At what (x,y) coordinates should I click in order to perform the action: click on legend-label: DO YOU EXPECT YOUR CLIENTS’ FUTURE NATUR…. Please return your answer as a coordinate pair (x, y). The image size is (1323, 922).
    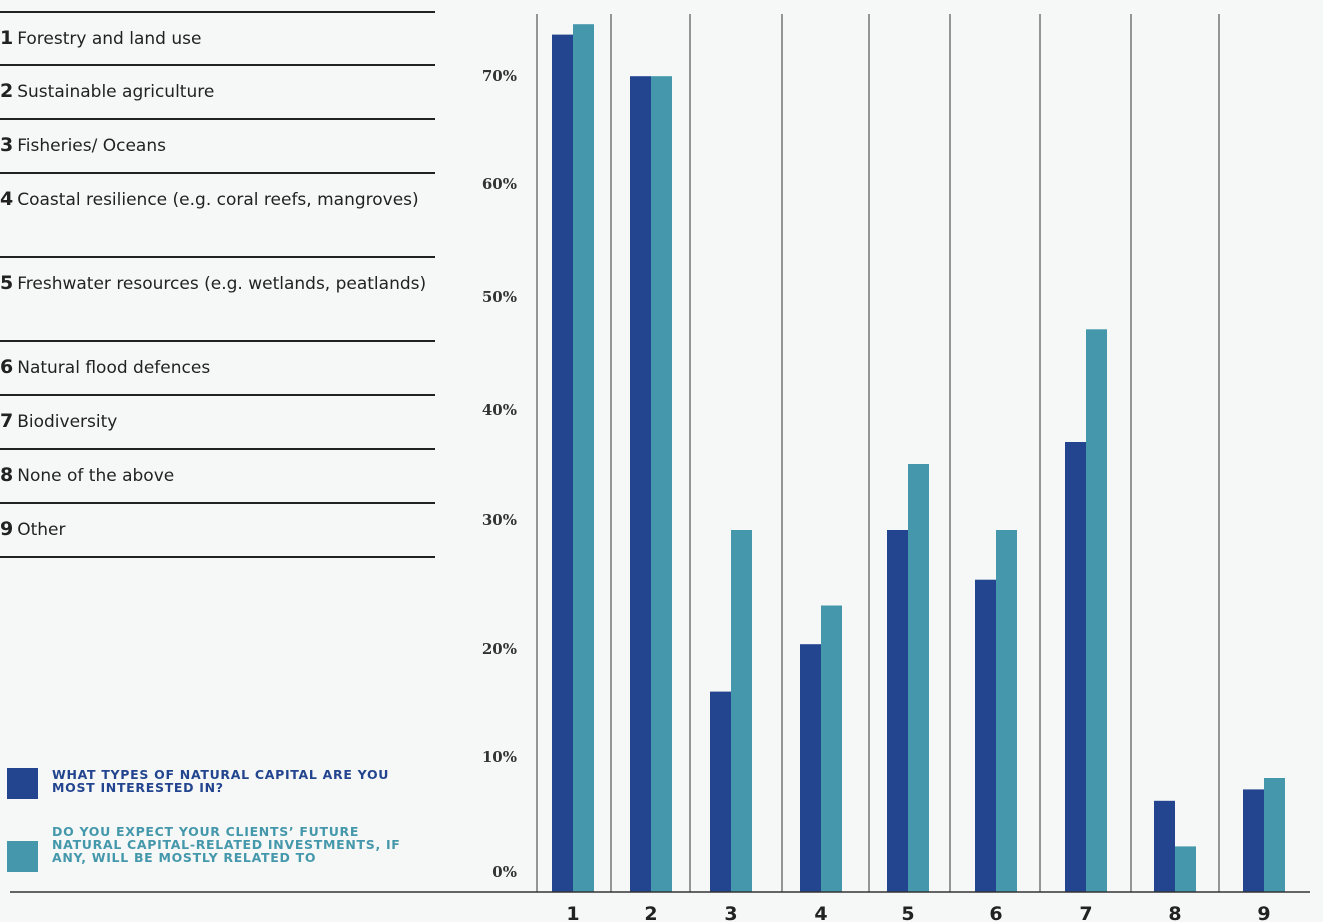
    Looking at the image, I should click on (226, 844).